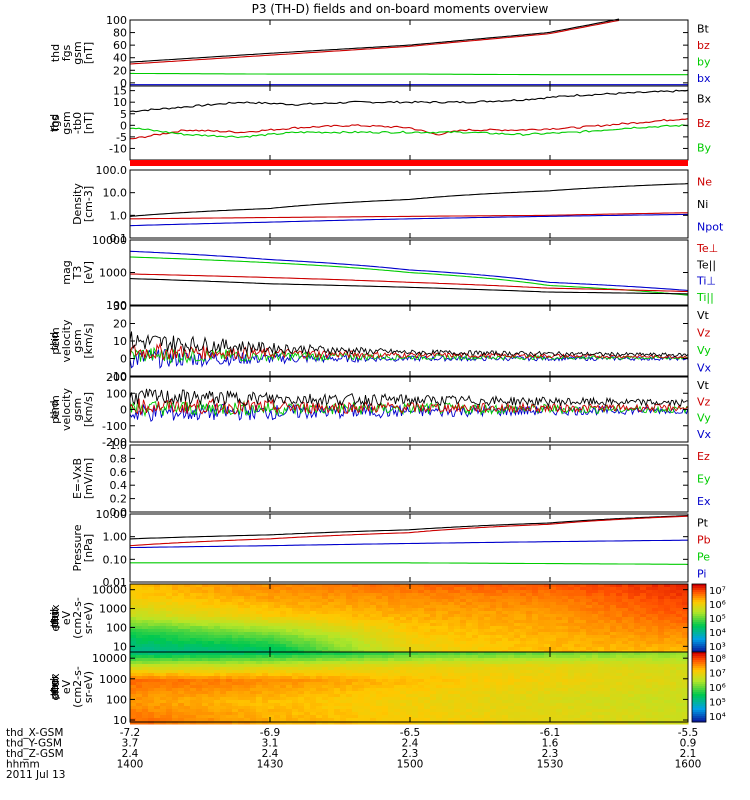 Image resolution: width=750 pixels, height=800 pixels. Describe the element at coordinates (109, 590) in the screenshot. I see `y-tick-label: 10000` at that location.